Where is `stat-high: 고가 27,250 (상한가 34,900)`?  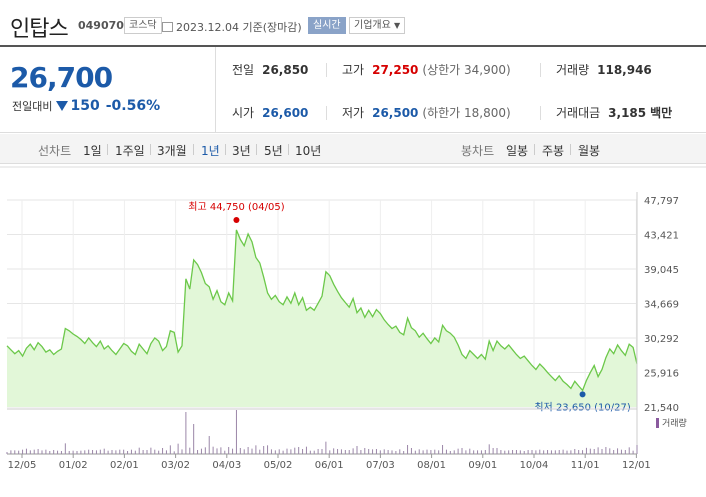
stat-high: 고가 27,250 (상한가 34,900) is located at coordinates (426, 69).